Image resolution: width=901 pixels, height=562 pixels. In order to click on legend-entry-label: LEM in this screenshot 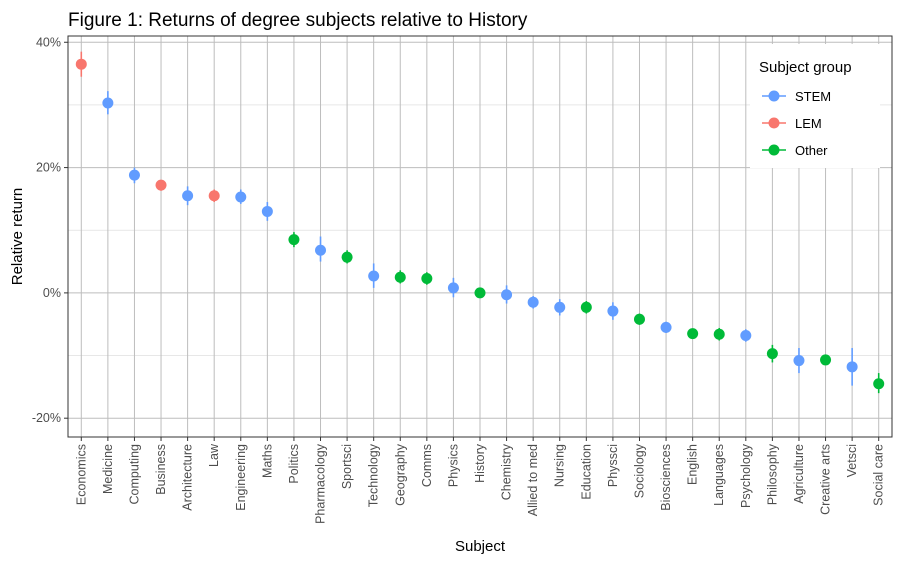, I will do `click(808, 123)`.